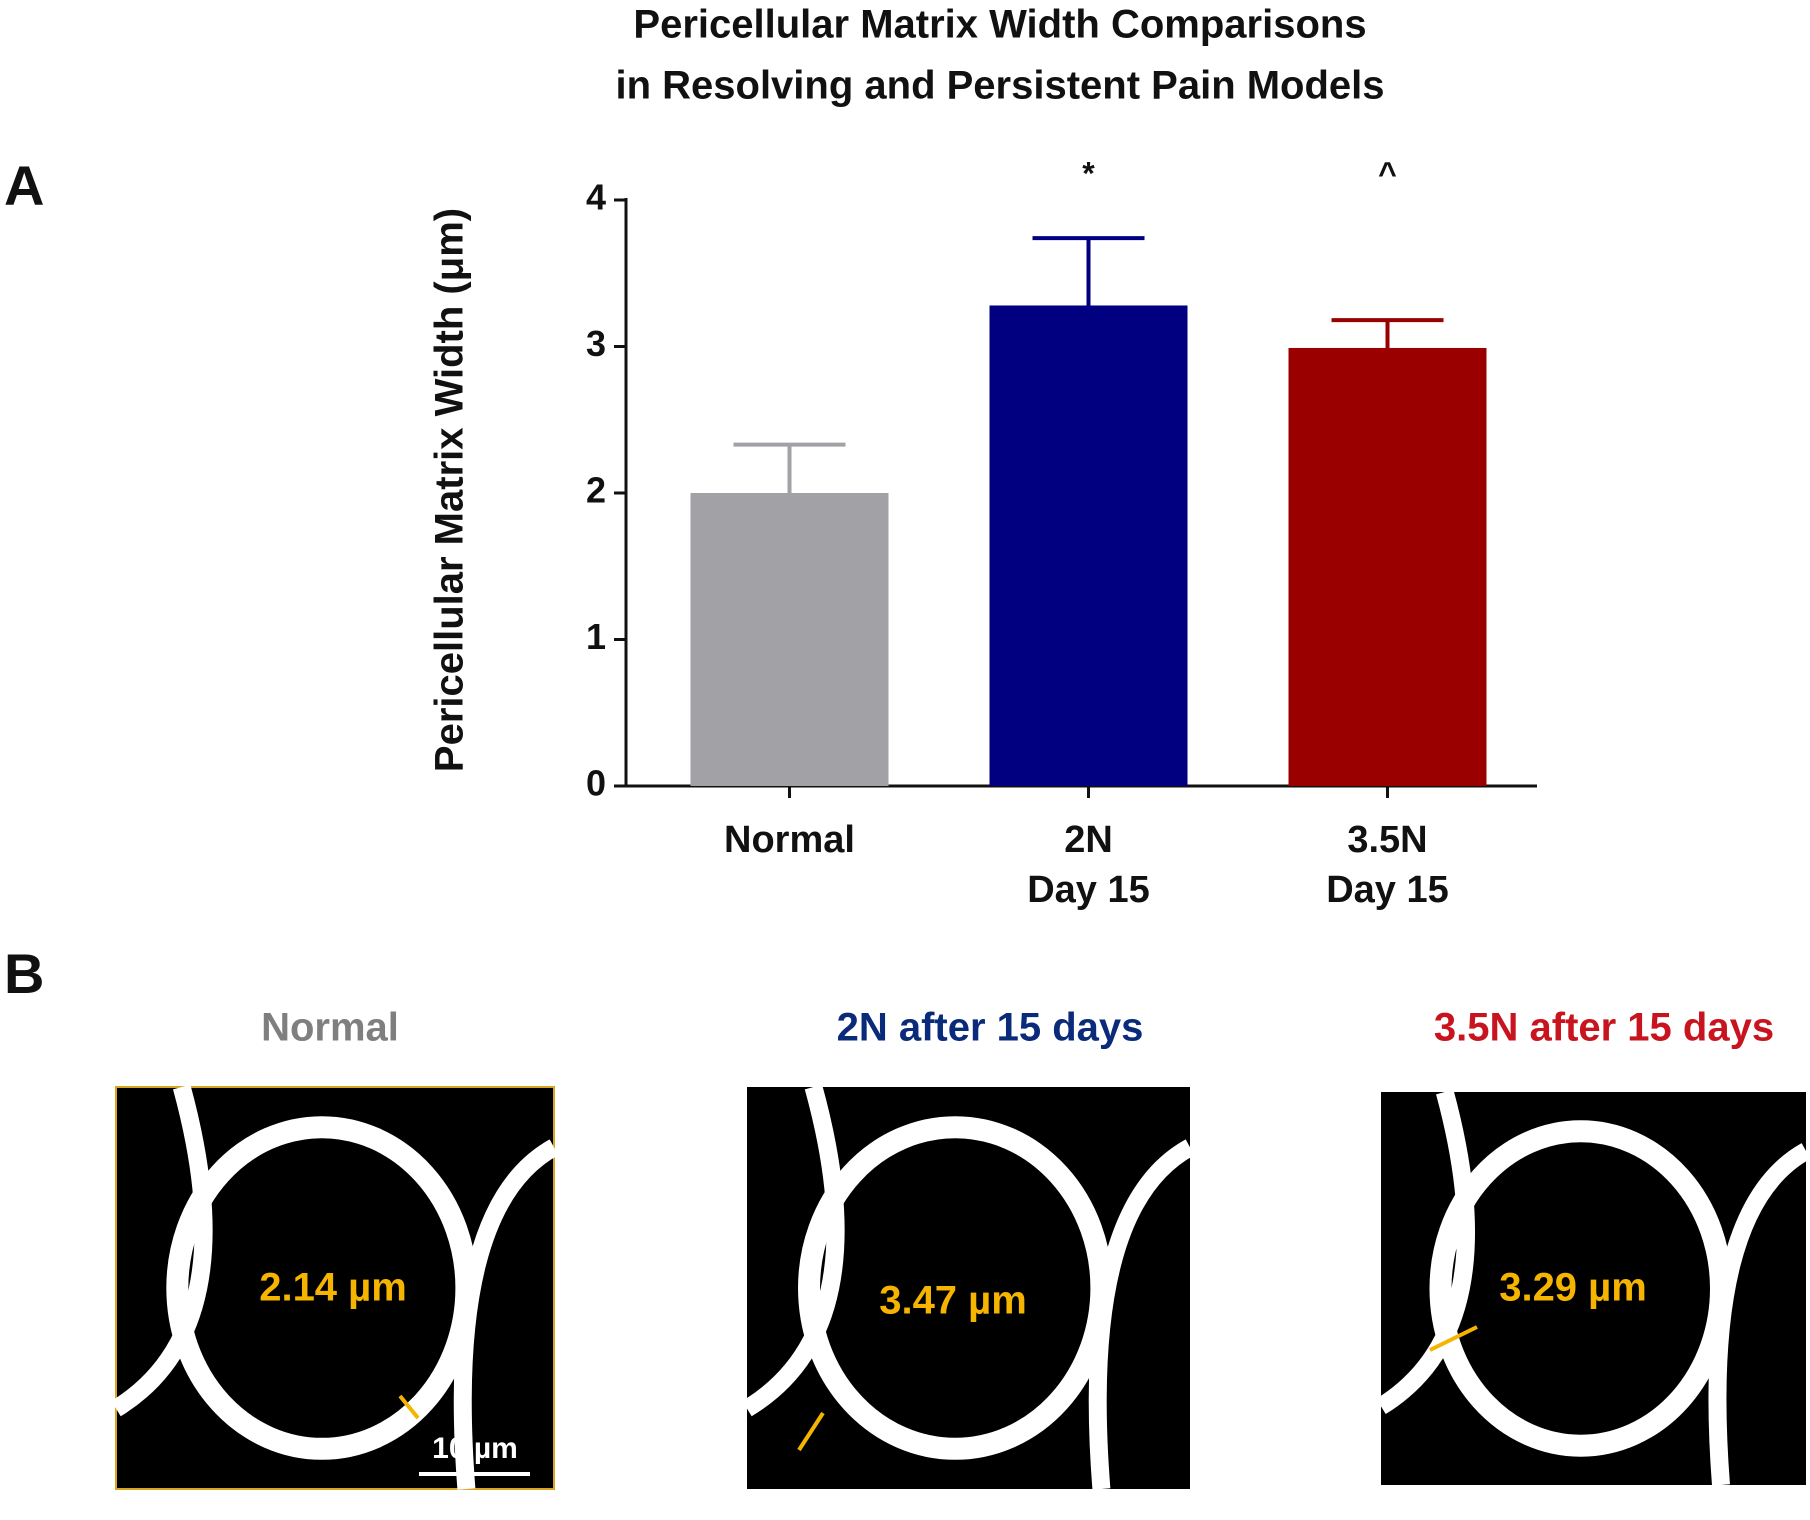  What do you see at coordinates (1387, 840) in the screenshot?
I see `x-tick-label: 3.5N` at bounding box center [1387, 840].